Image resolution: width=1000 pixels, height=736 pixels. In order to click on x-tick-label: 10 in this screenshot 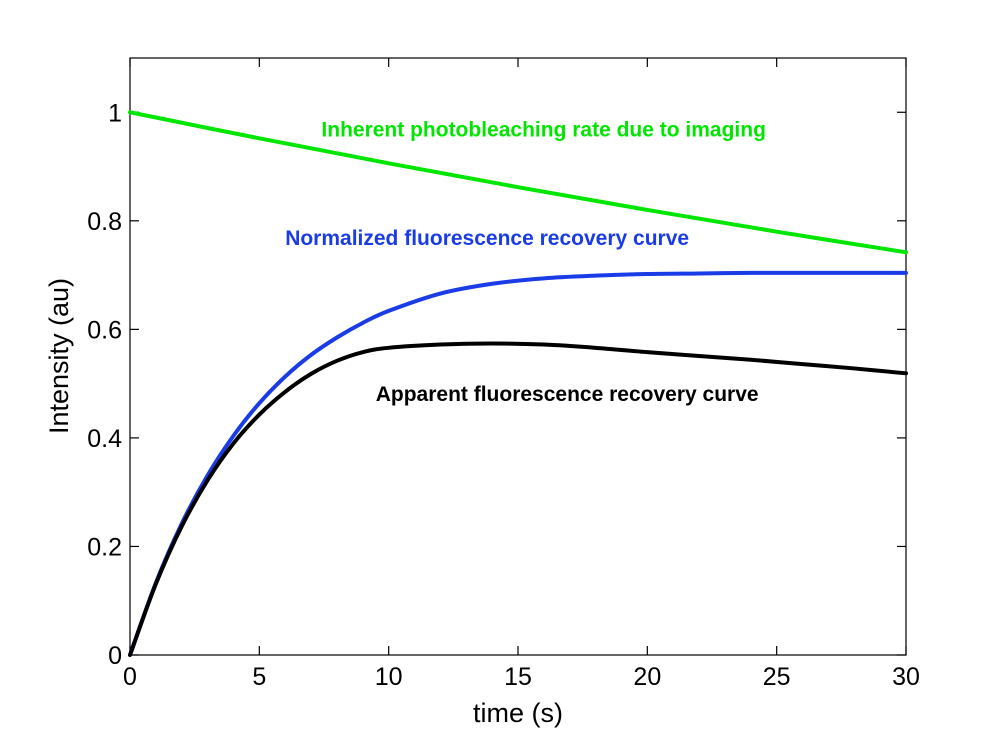, I will do `click(389, 677)`.